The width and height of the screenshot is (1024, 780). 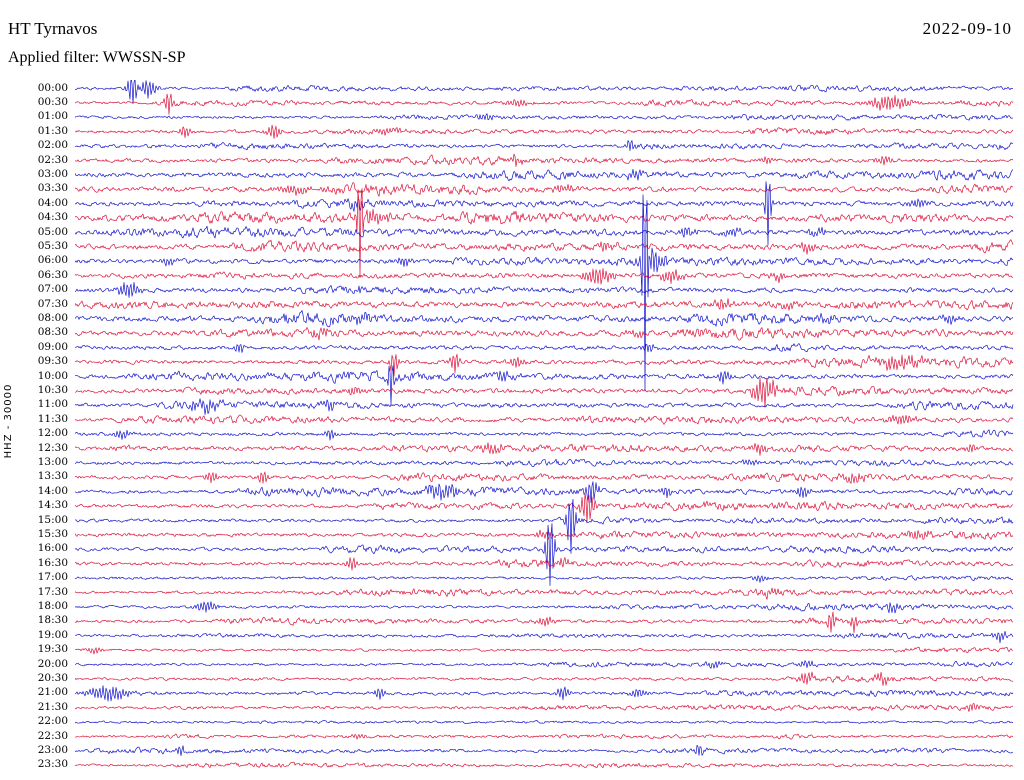 What do you see at coordinates (52, 605) in the screenshot?
I see `time-label: 18:00` at bounding box center [52, 605].